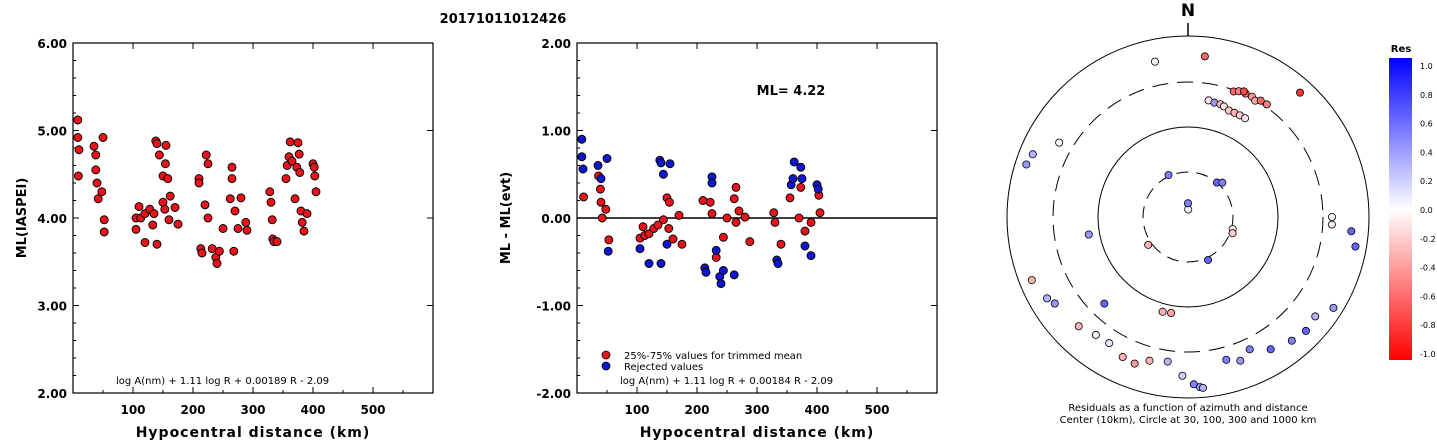  I want to click on y-tick-label: 1.00, so click(556, 132).